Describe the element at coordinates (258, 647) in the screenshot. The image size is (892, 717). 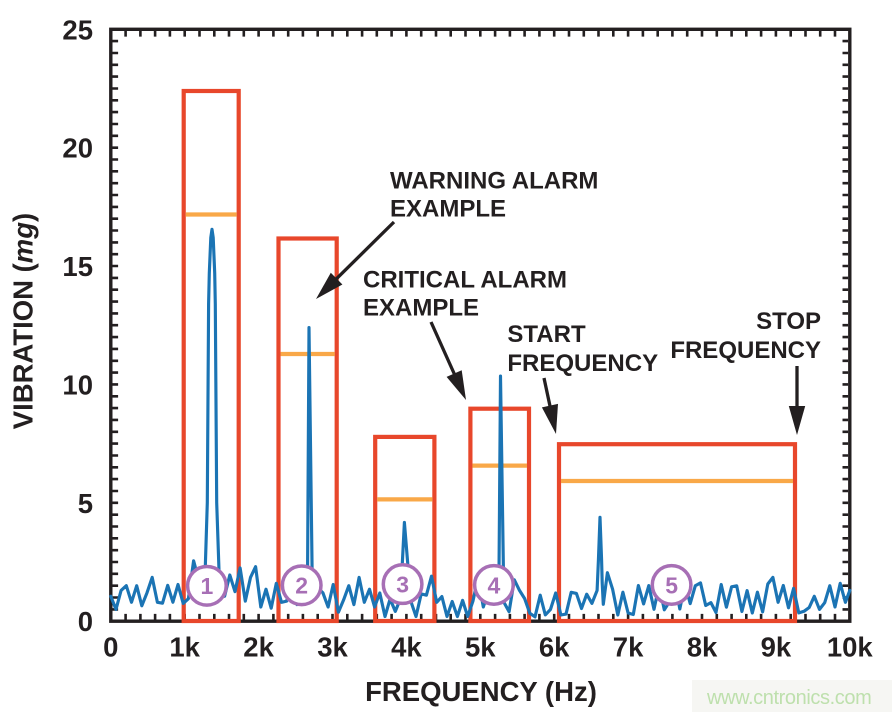
I see `svg-text: 2k` at that location.